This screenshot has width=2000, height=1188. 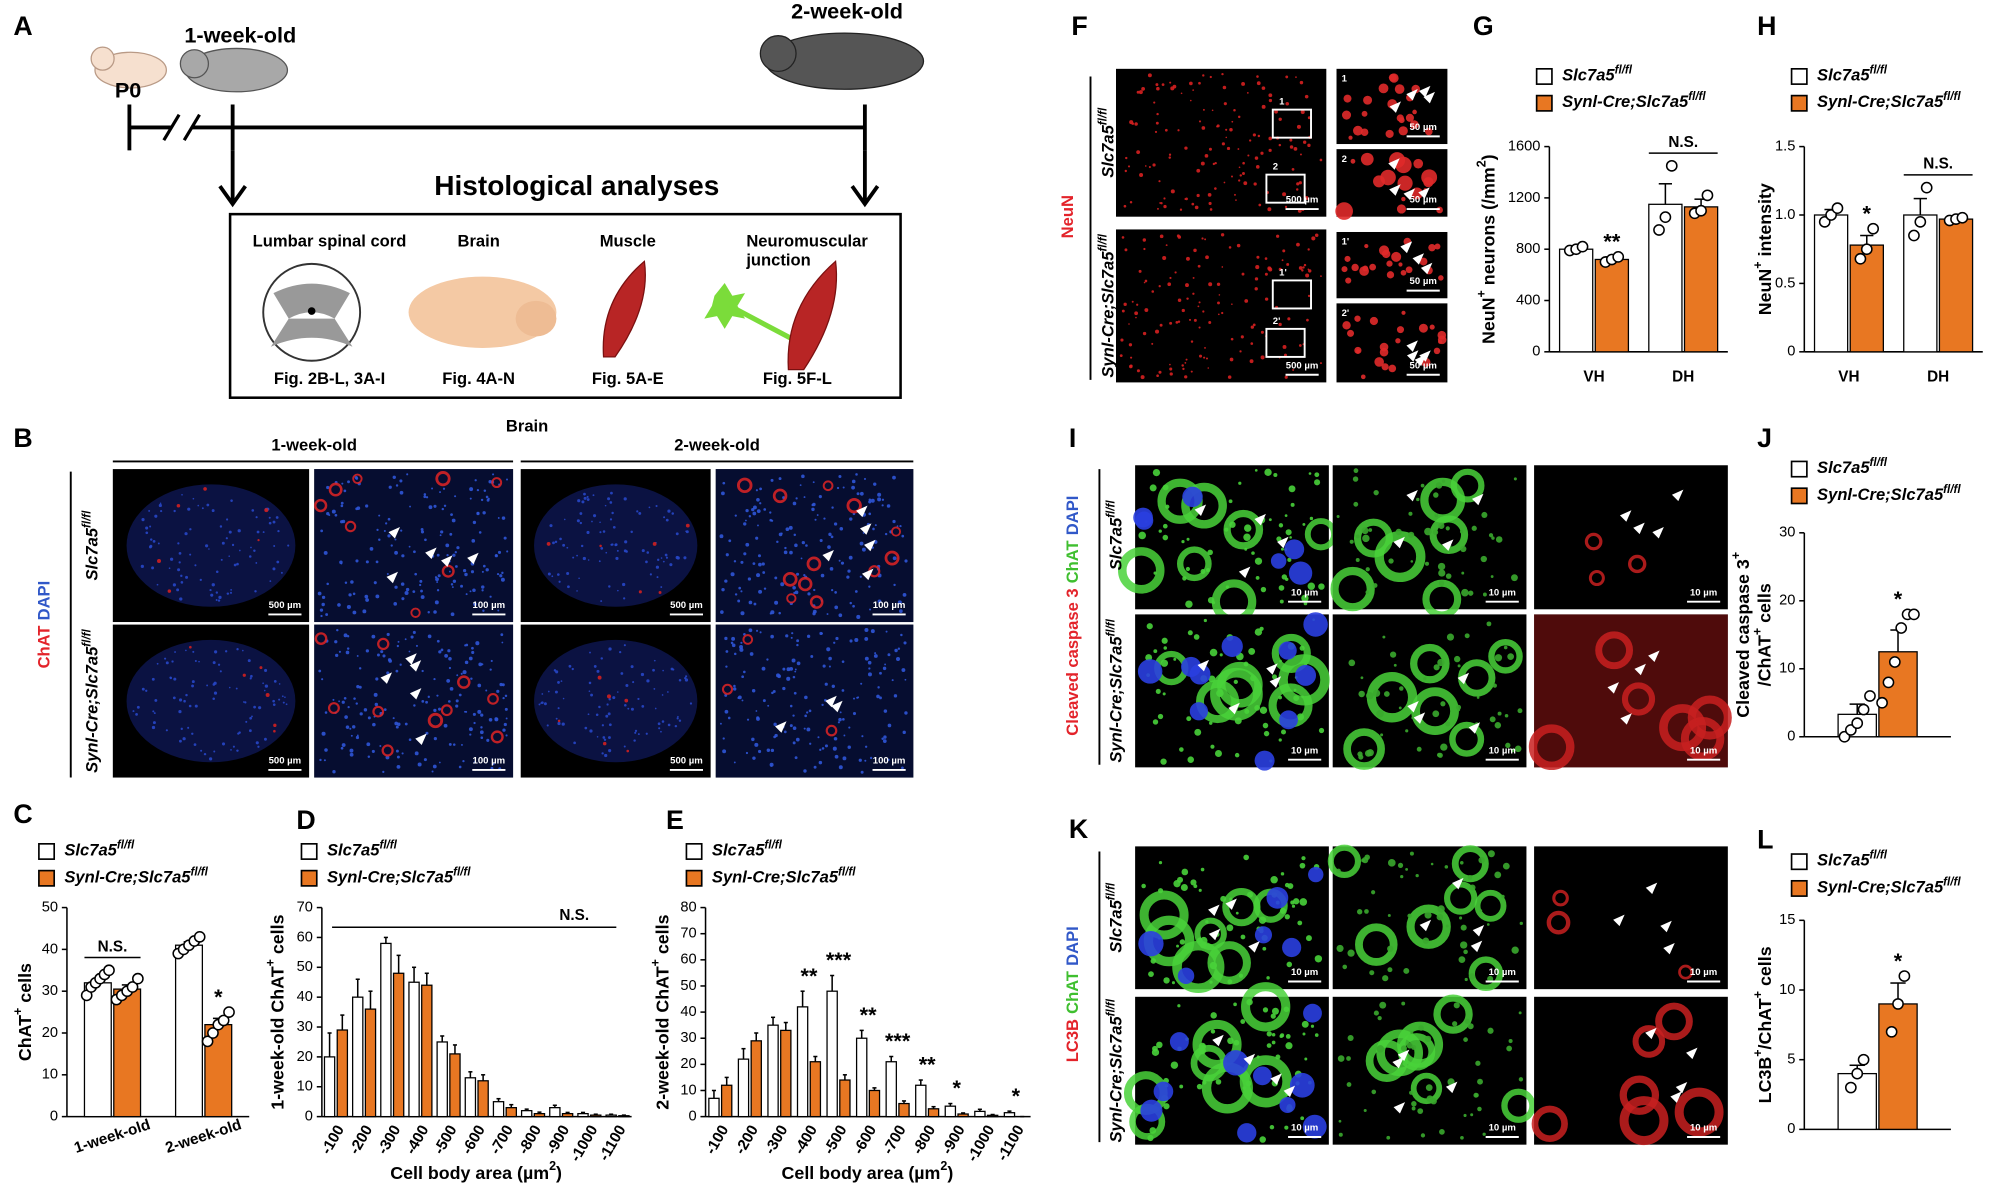 I want to click on x-tick-label: -400, so click(x=417, y=1139).